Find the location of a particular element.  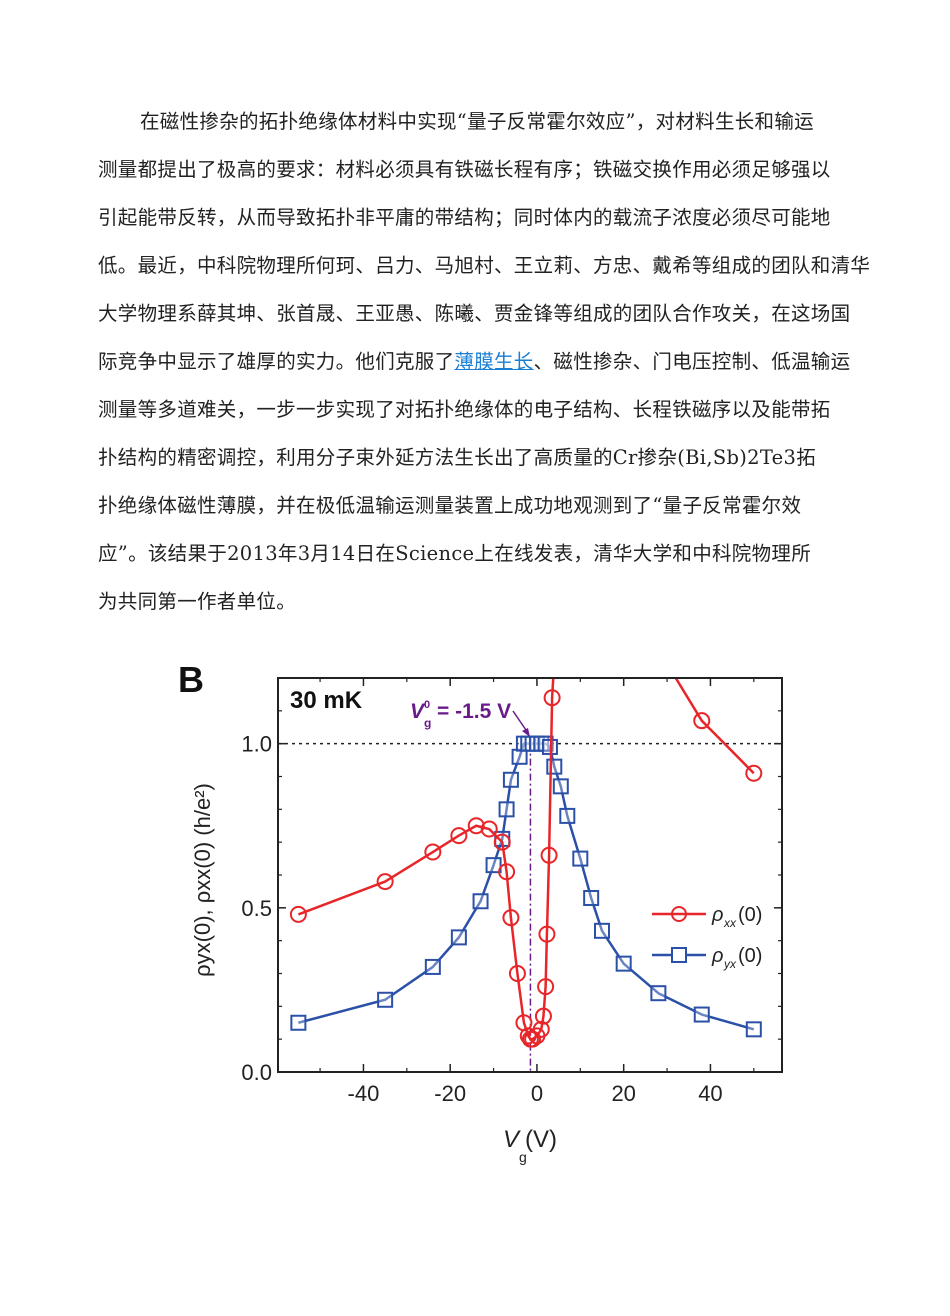

x-axis-label: V is located at coordinates (512, 1139).